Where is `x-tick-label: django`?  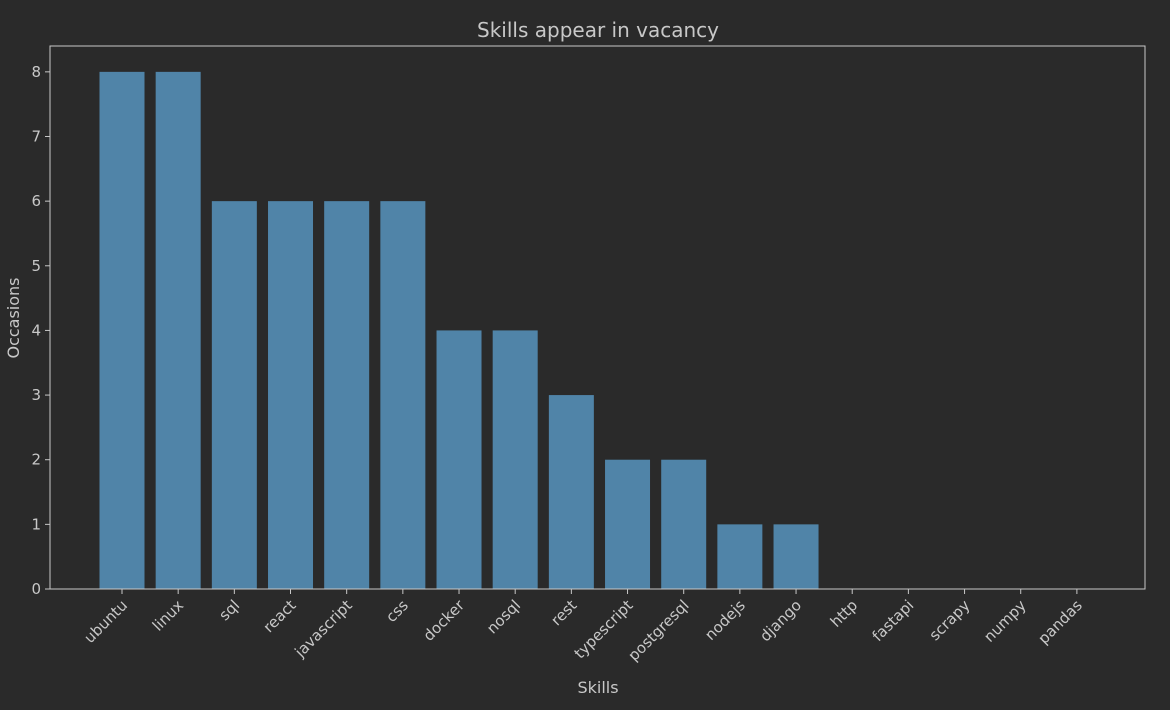
x-tick-label: django is located at coordinates (780, 620).